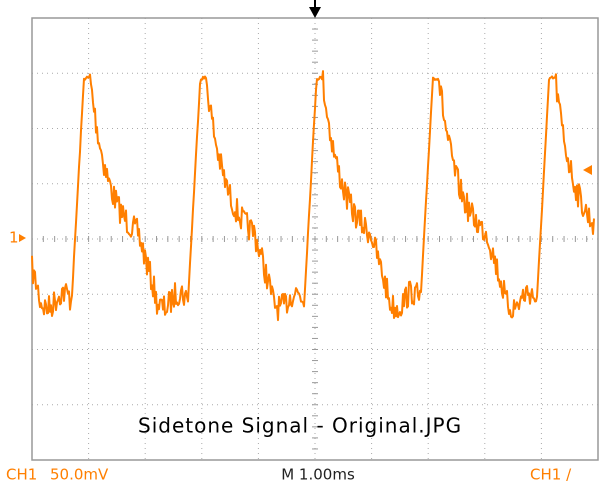  What do you see at coordinates (14, 238) in the screenshot?
I see `channel-marker: 1` at bounding box center [14, 238].